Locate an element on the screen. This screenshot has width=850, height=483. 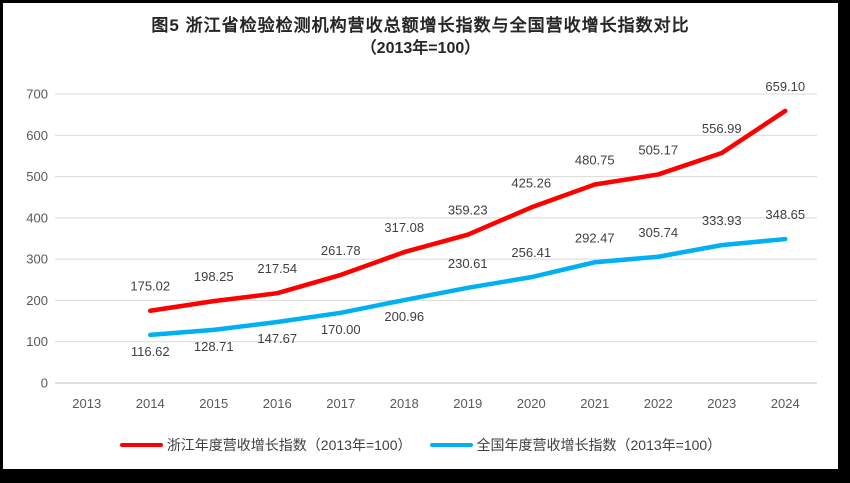
chart-title-line1: 图5 浙江省检验检测机构营收总额增长指数与全国营收增长指数对比 is located at coordinates (420, 25).